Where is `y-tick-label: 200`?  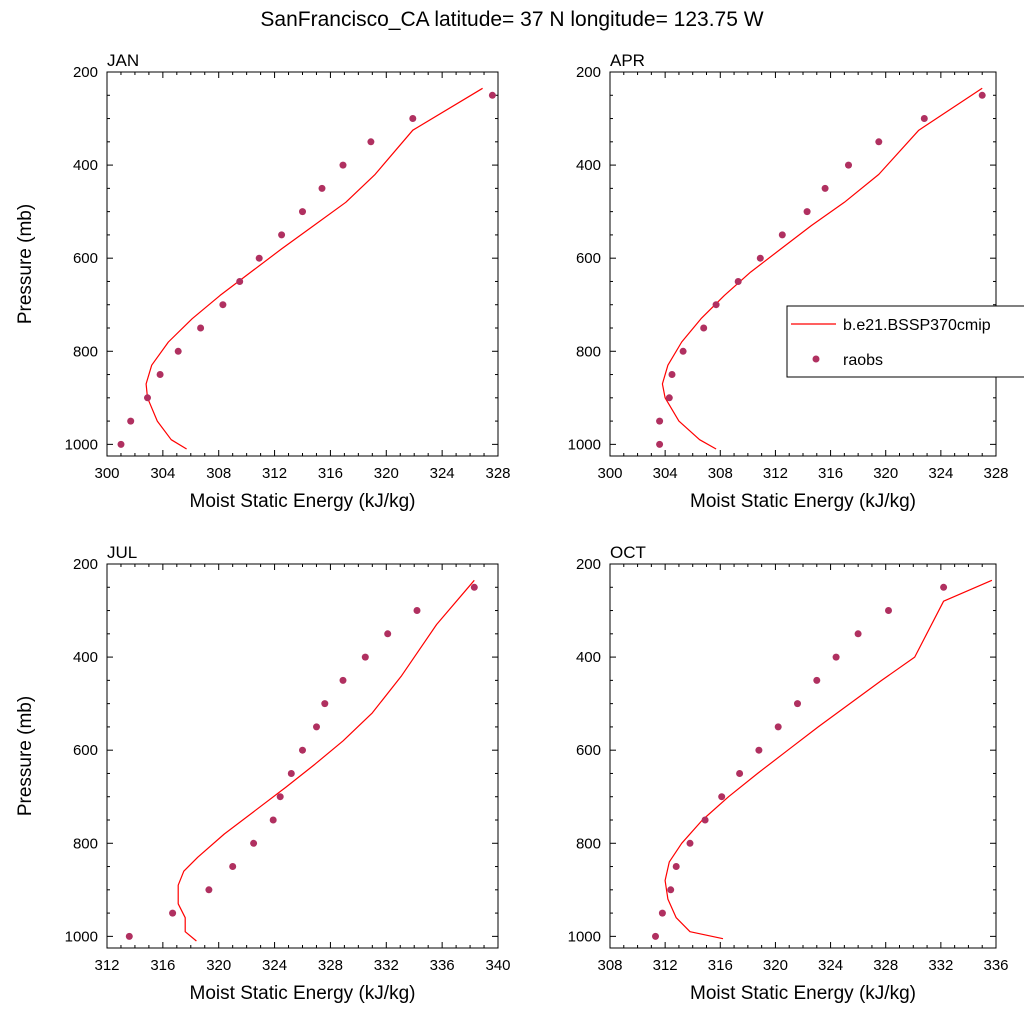 y-tick-label: 200 is located at coordinates (588, 72).